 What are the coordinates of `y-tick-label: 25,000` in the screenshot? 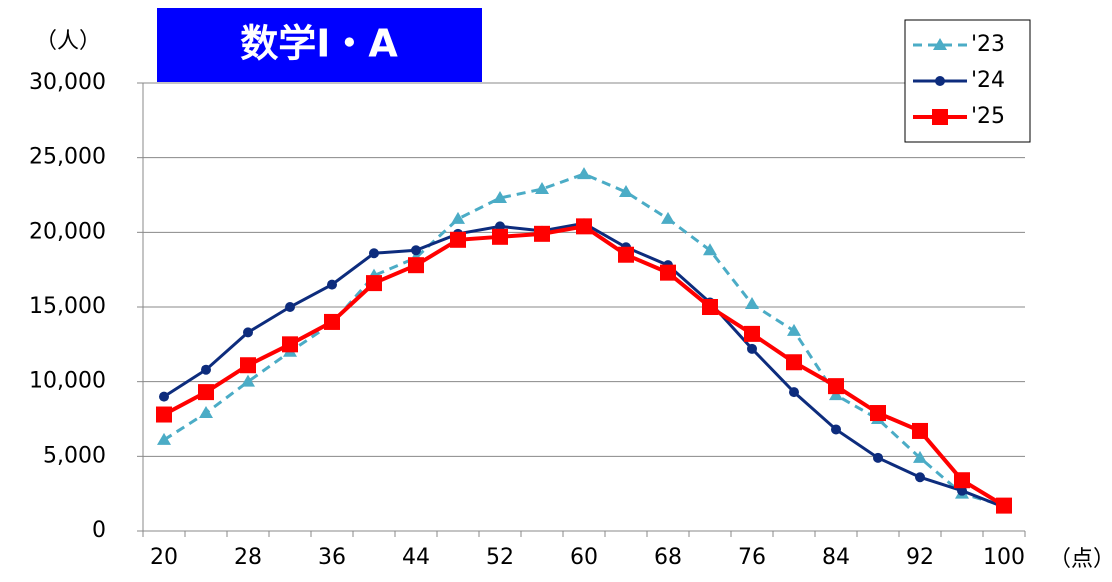 It's located at (67, 157).